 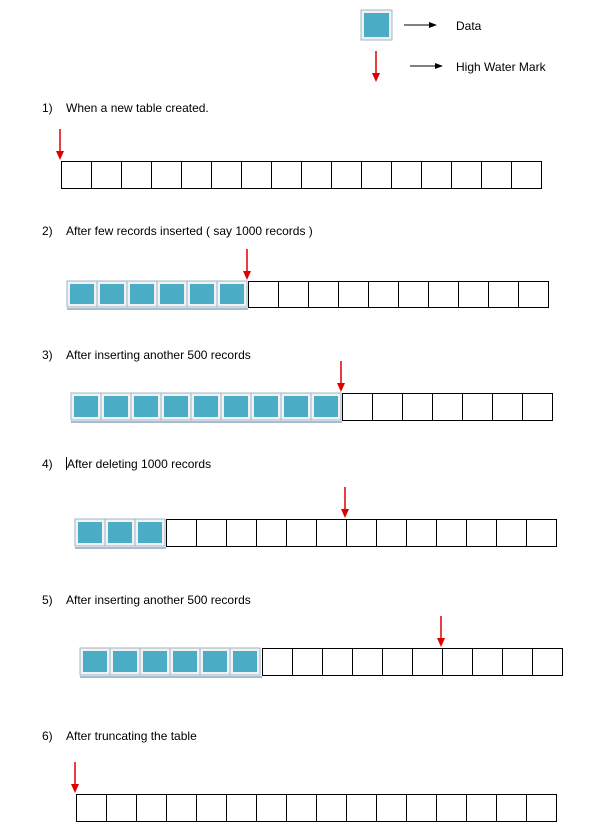 I want to click on row-5-number: 5), so click(x=47, y=600).